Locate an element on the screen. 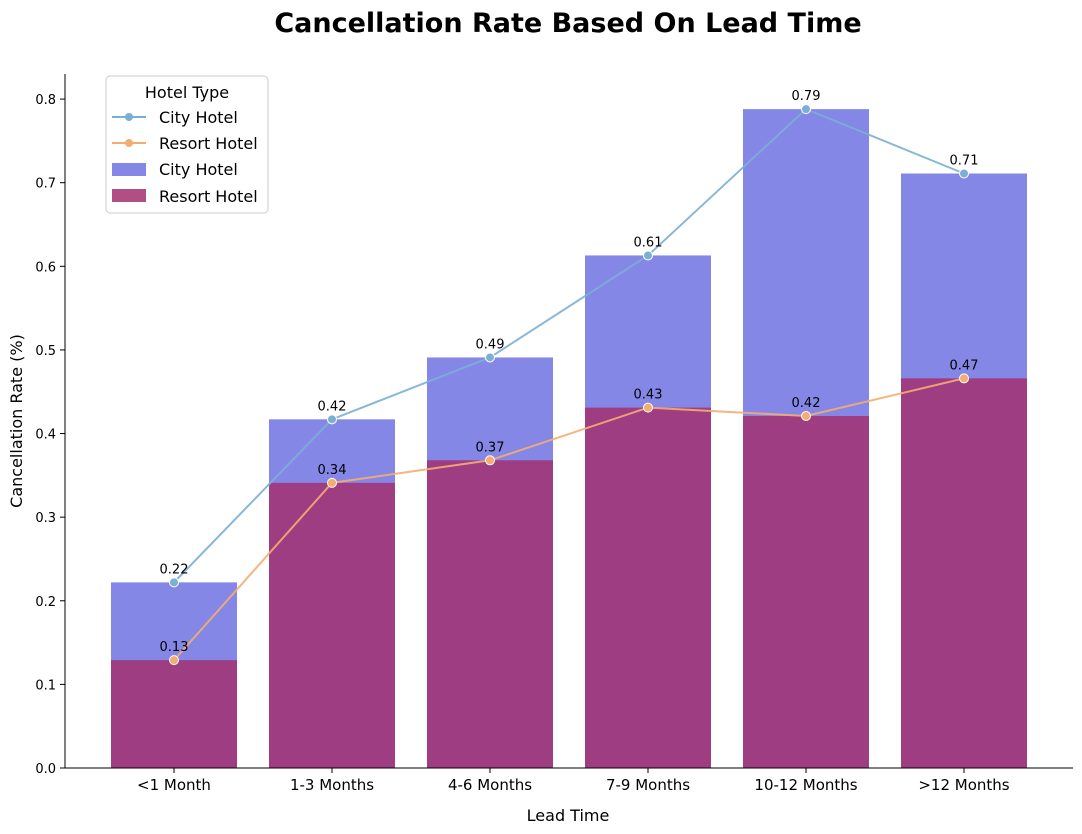 This screenshot has width=1082, height=834. x-tick-label: 7-9 Months is located at coordinates (648, 785).